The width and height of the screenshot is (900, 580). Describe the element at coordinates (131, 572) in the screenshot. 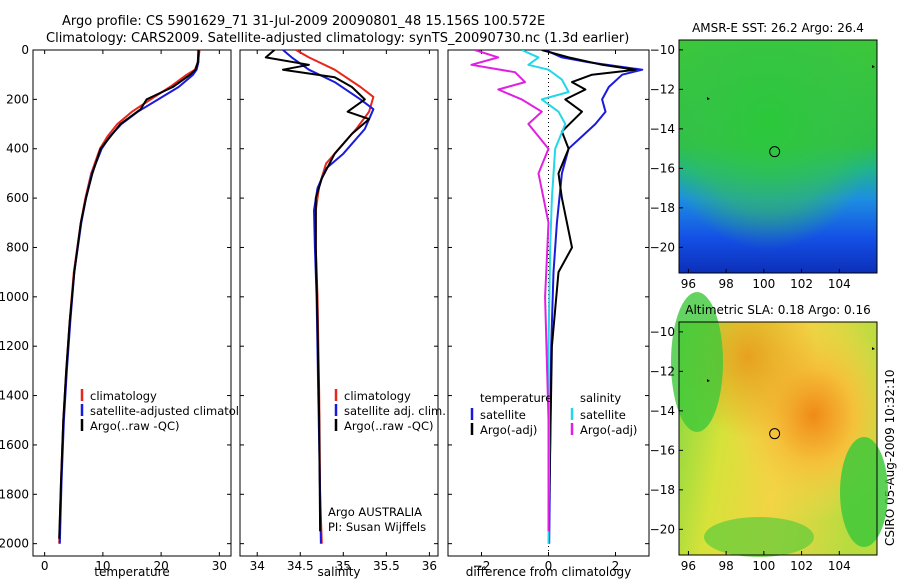

I see `temperature-profile-xlabel: temperature` at that location.